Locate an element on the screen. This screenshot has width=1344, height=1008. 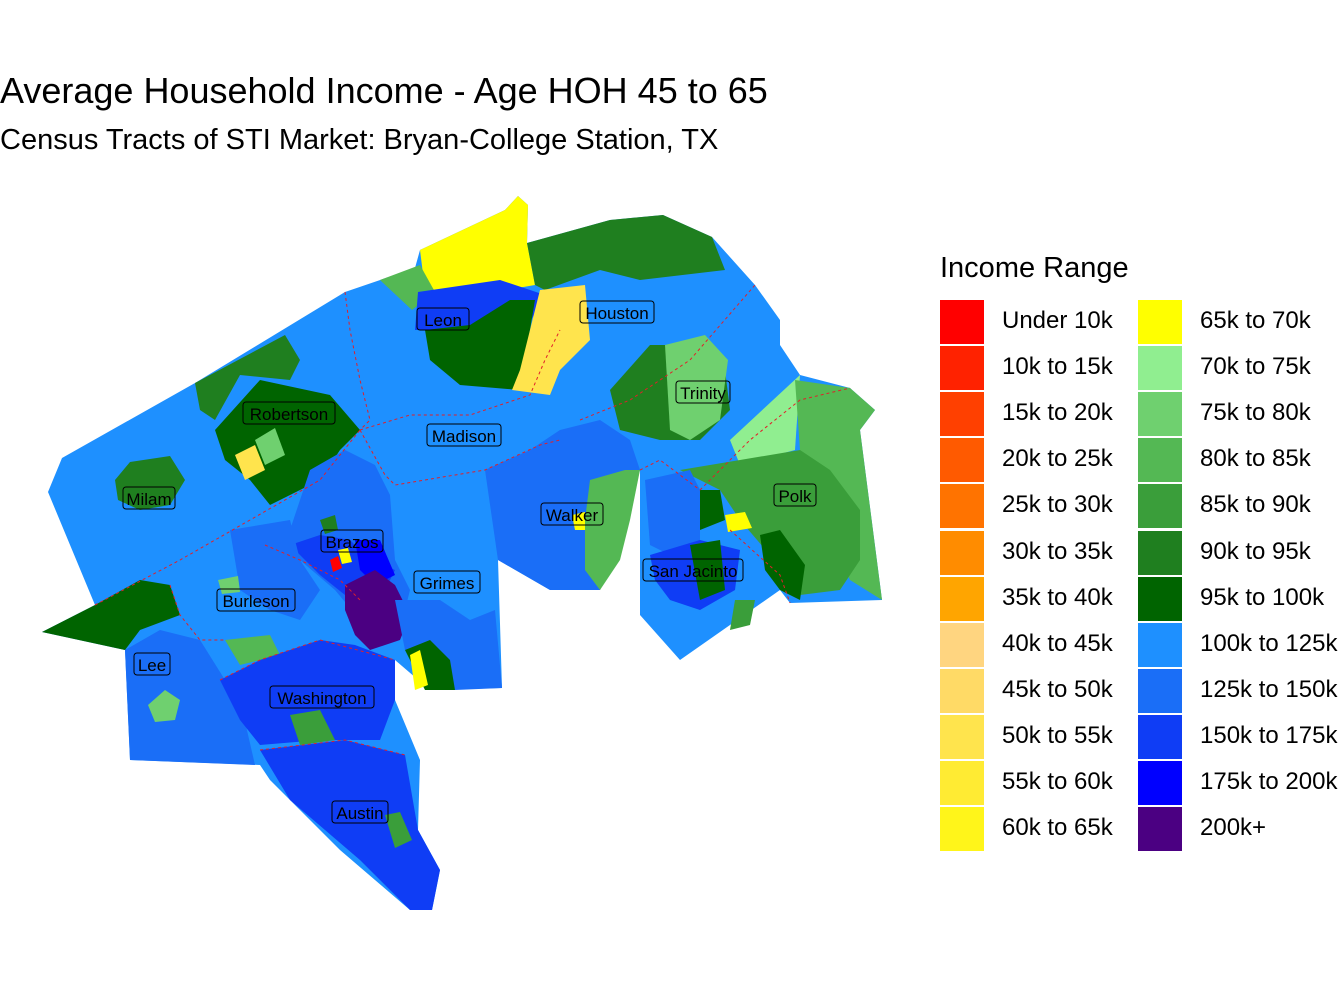
legend-item: 150k to 175k is located at coordinates (1241, 736).